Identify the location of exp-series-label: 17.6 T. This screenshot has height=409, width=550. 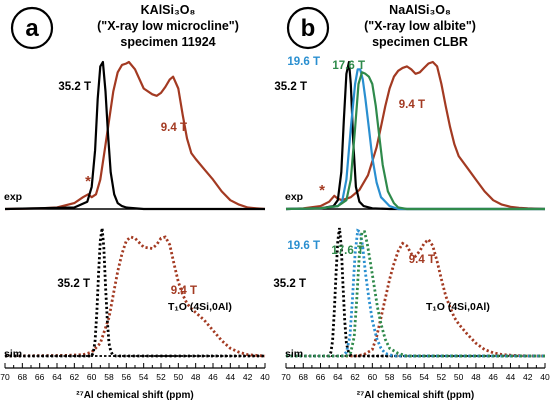
(348, 66).